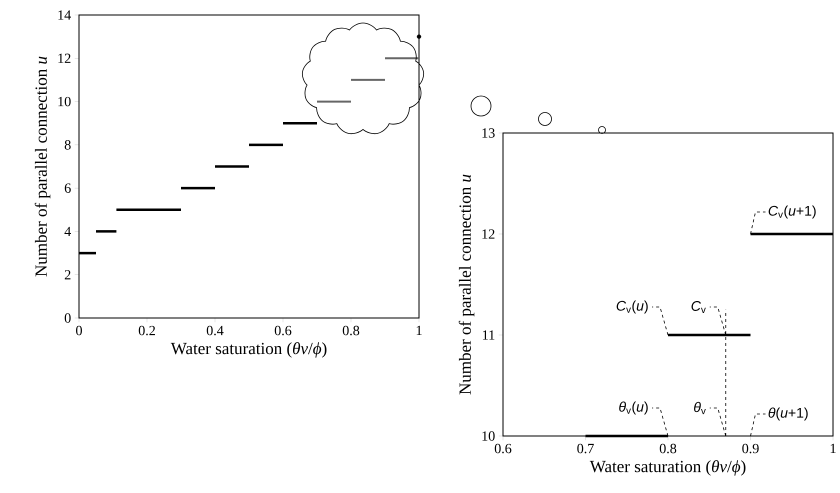 This screenshot has width=840, height=493. What do you see at coordinates (585, 449) in the screenshot?
I see `x-tick-label: 0.7` at bounding box center [585, 449].